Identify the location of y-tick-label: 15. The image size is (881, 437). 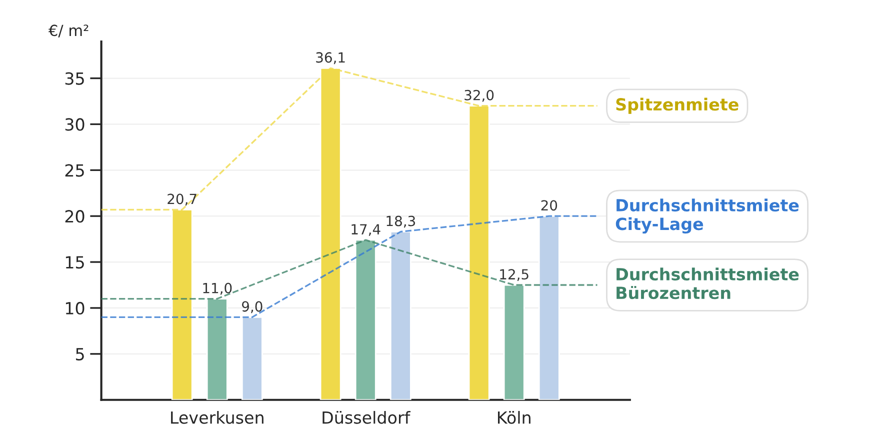
(75, 262).